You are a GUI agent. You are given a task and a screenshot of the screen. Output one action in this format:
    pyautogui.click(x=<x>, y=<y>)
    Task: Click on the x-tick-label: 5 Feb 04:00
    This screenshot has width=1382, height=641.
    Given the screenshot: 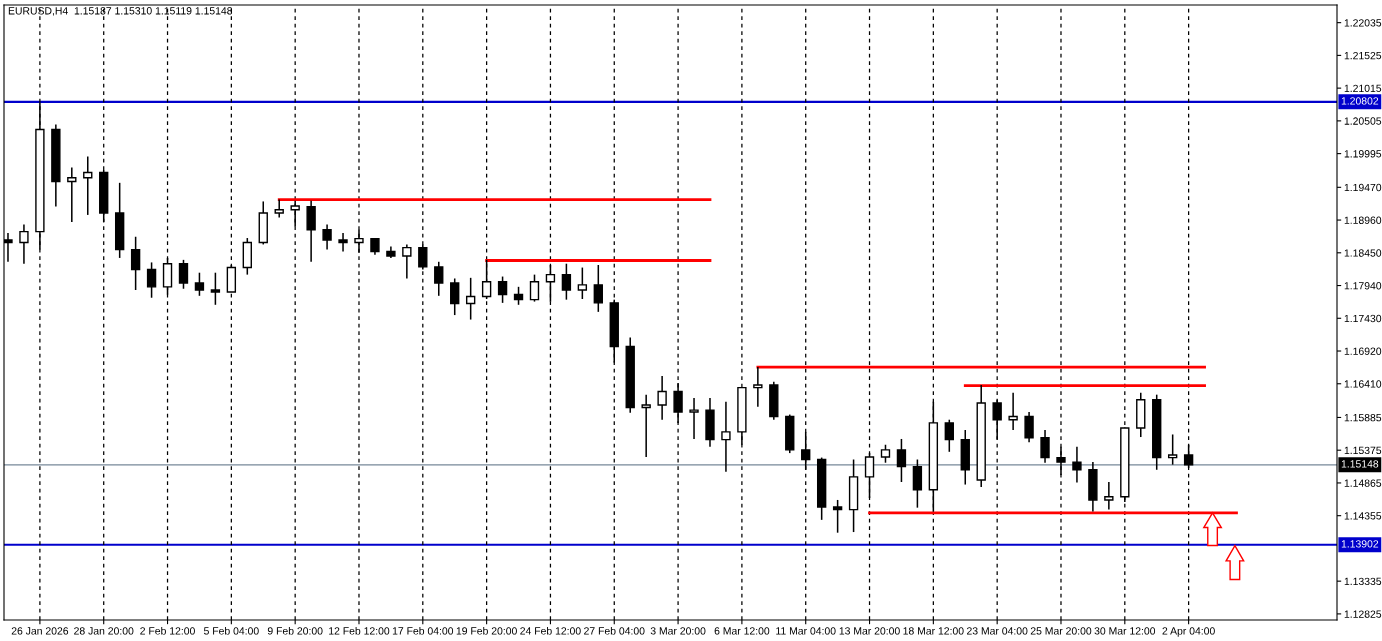 What is the action you would take?
    pyautogui.click(x=231, y=630)
    